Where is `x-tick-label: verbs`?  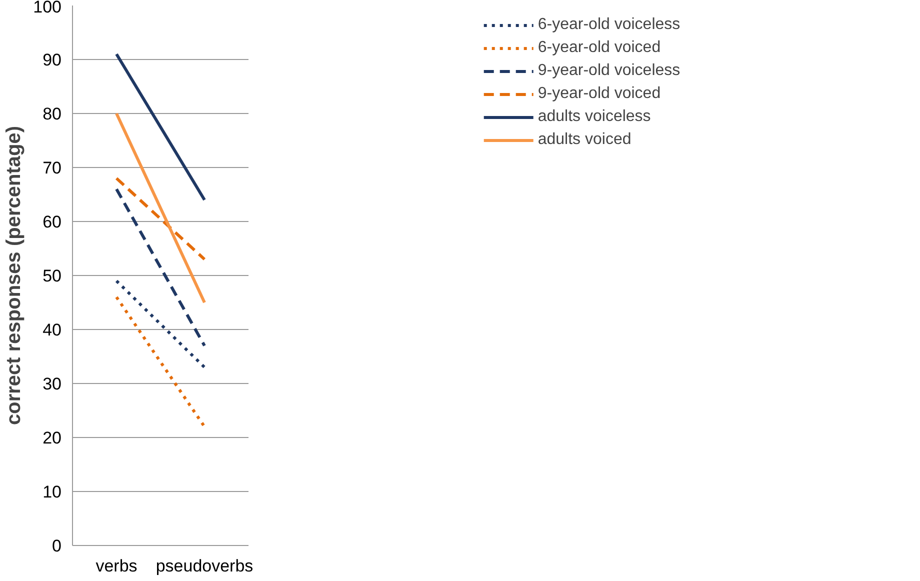 x-tick-label: verbs is located at coordinates (117, 566).